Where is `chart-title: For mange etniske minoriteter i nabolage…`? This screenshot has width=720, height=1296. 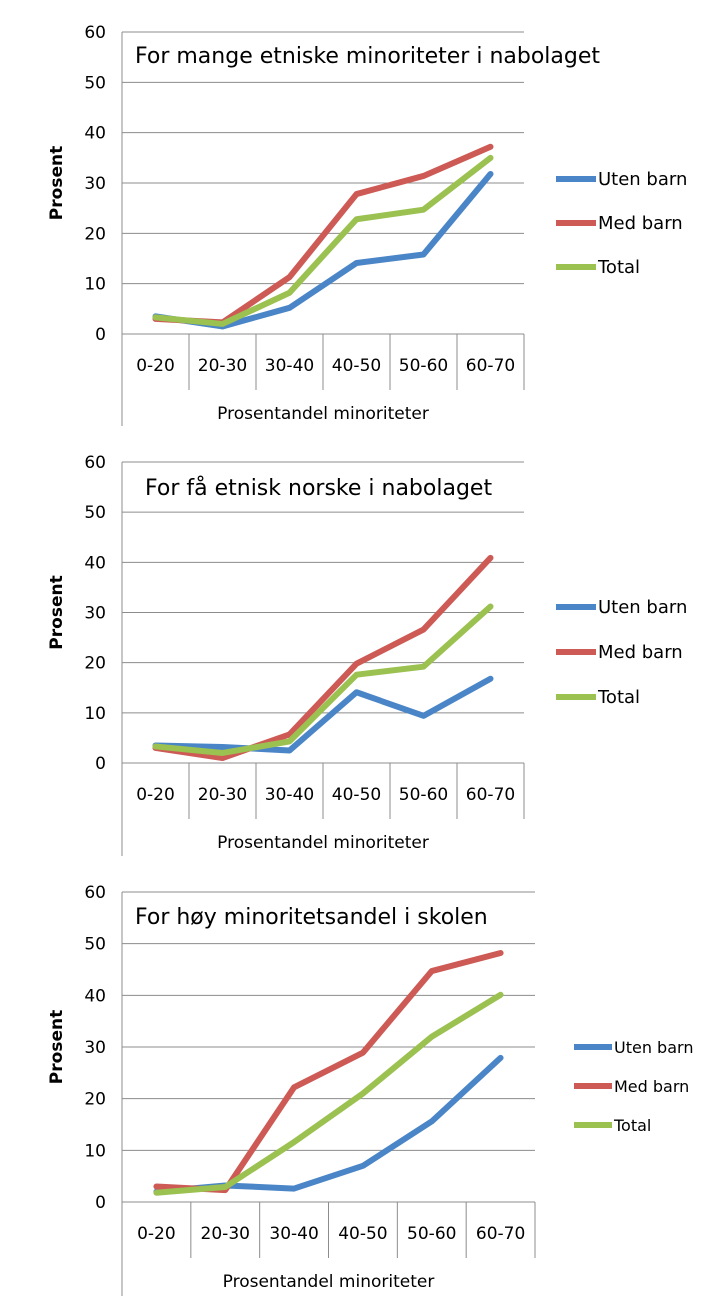 chart-title: For mange etniske minoriteter i nabolage… is located at coordinates (367, 56).